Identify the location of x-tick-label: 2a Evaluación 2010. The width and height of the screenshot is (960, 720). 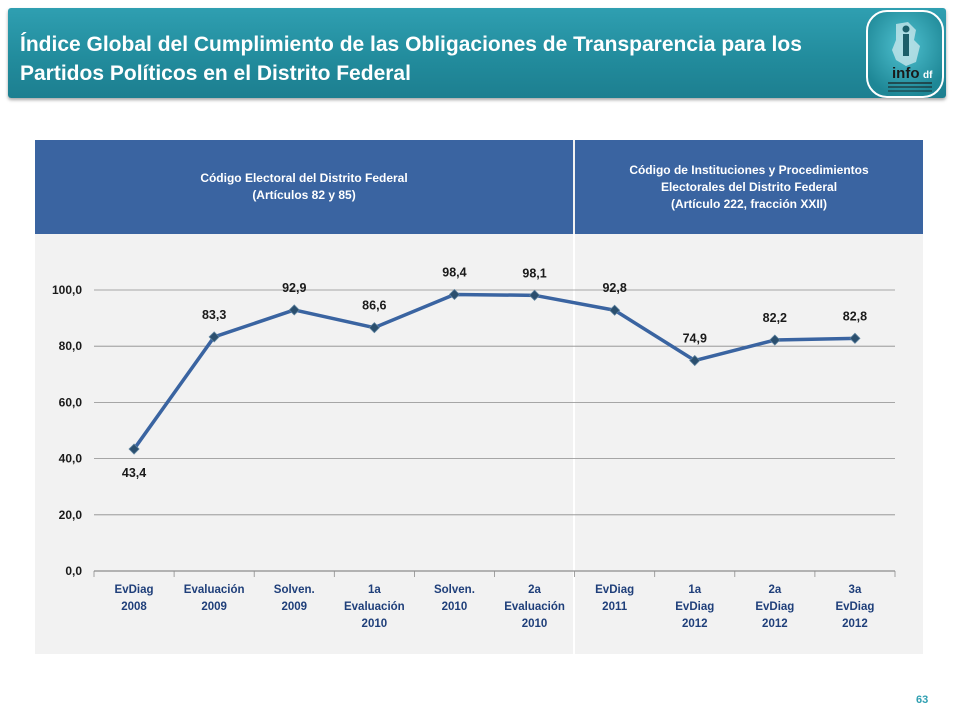
(534, 607).